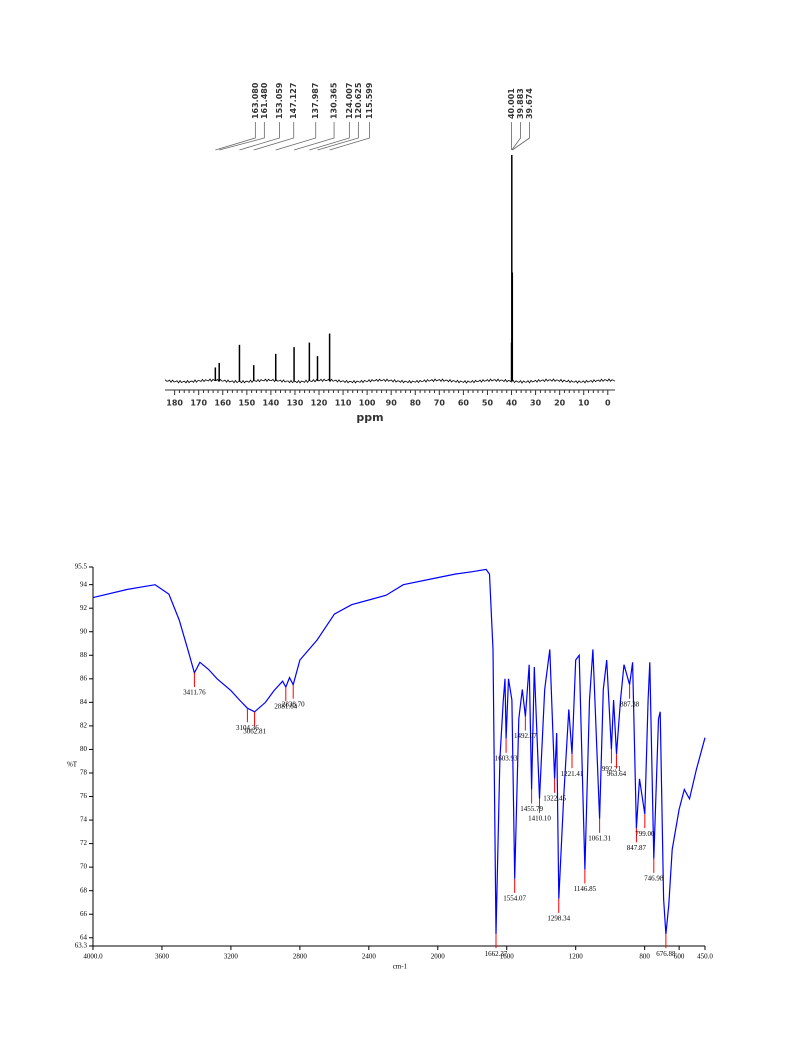 This screenshot has height=1057, width=793. What do you see at coordinates (343, 403) in the screenshot?
I see `x-tick-label: 110` at bounding box center [343, 403].